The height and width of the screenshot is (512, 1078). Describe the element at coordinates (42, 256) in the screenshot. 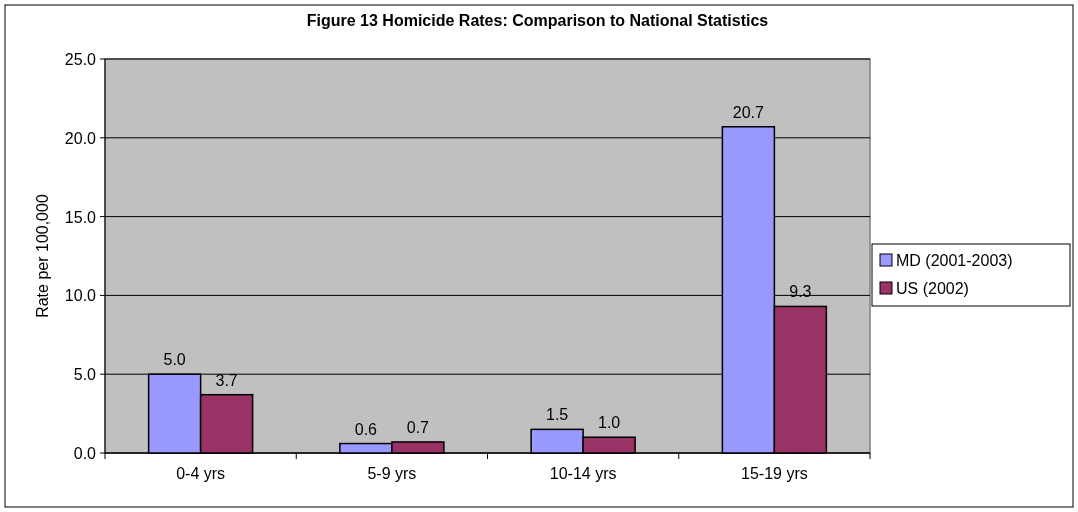

I see `y-axis-title: Rate per 100,000` at that location.